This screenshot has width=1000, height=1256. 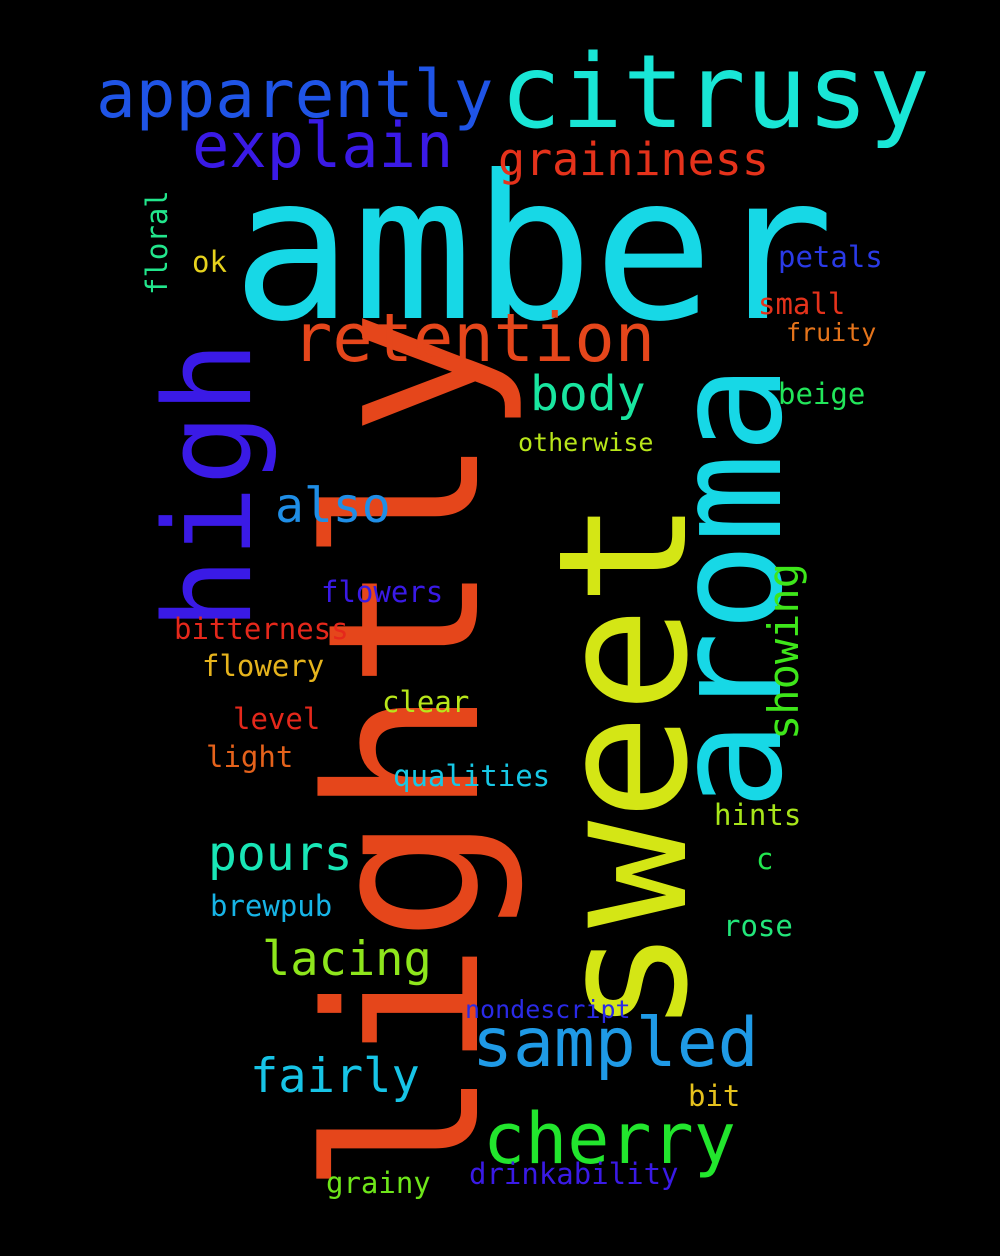 What do you see at coordinates (295, 94) in the screenshot?
I see `word-apparently: apparently` at bounding box center [295, 94].